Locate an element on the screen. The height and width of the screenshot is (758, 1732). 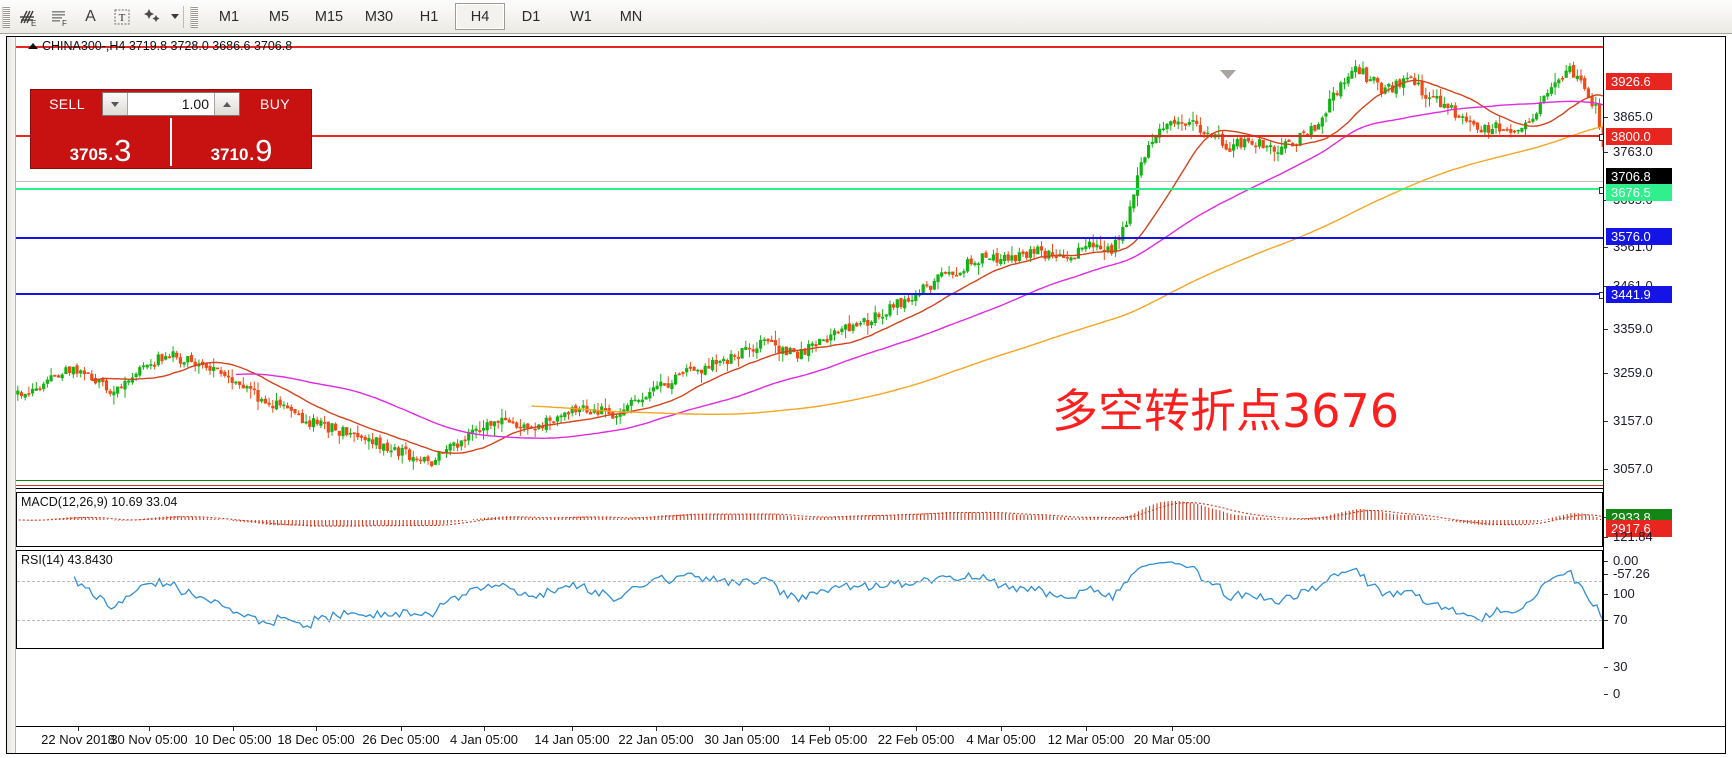
objects-list-icon: F is located at coordinates (59, 16).